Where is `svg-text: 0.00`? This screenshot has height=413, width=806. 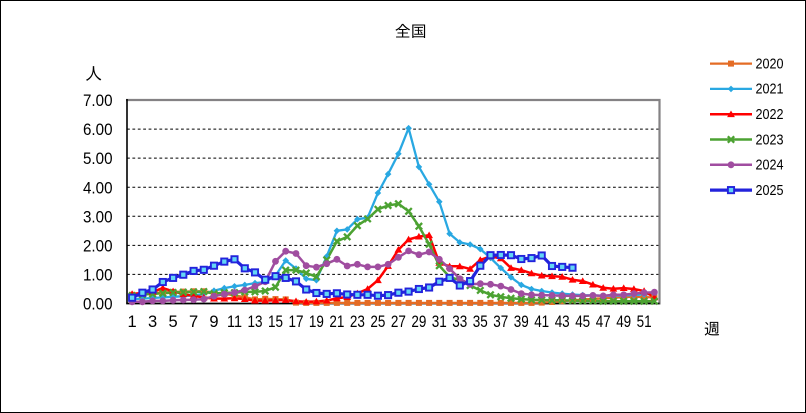
svg-text: 0.00 is located at coordinates (98, 304).